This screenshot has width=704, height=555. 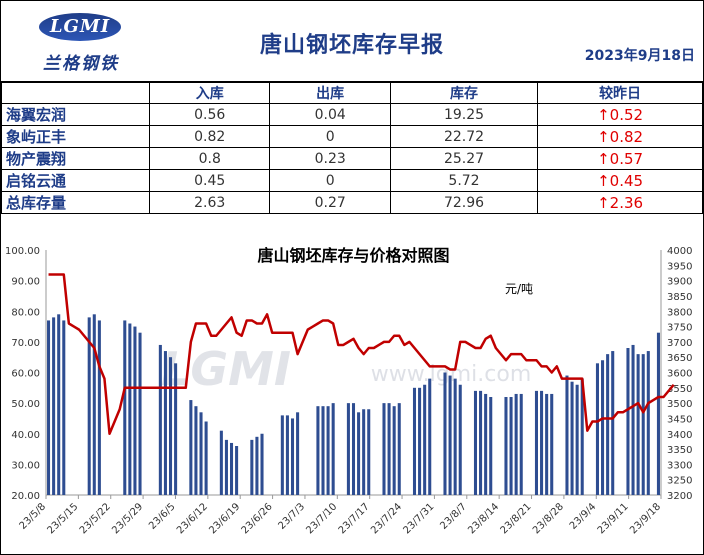 I want to click on x-axis-tick-label: 23/9/18, so click(x=645, y=518).